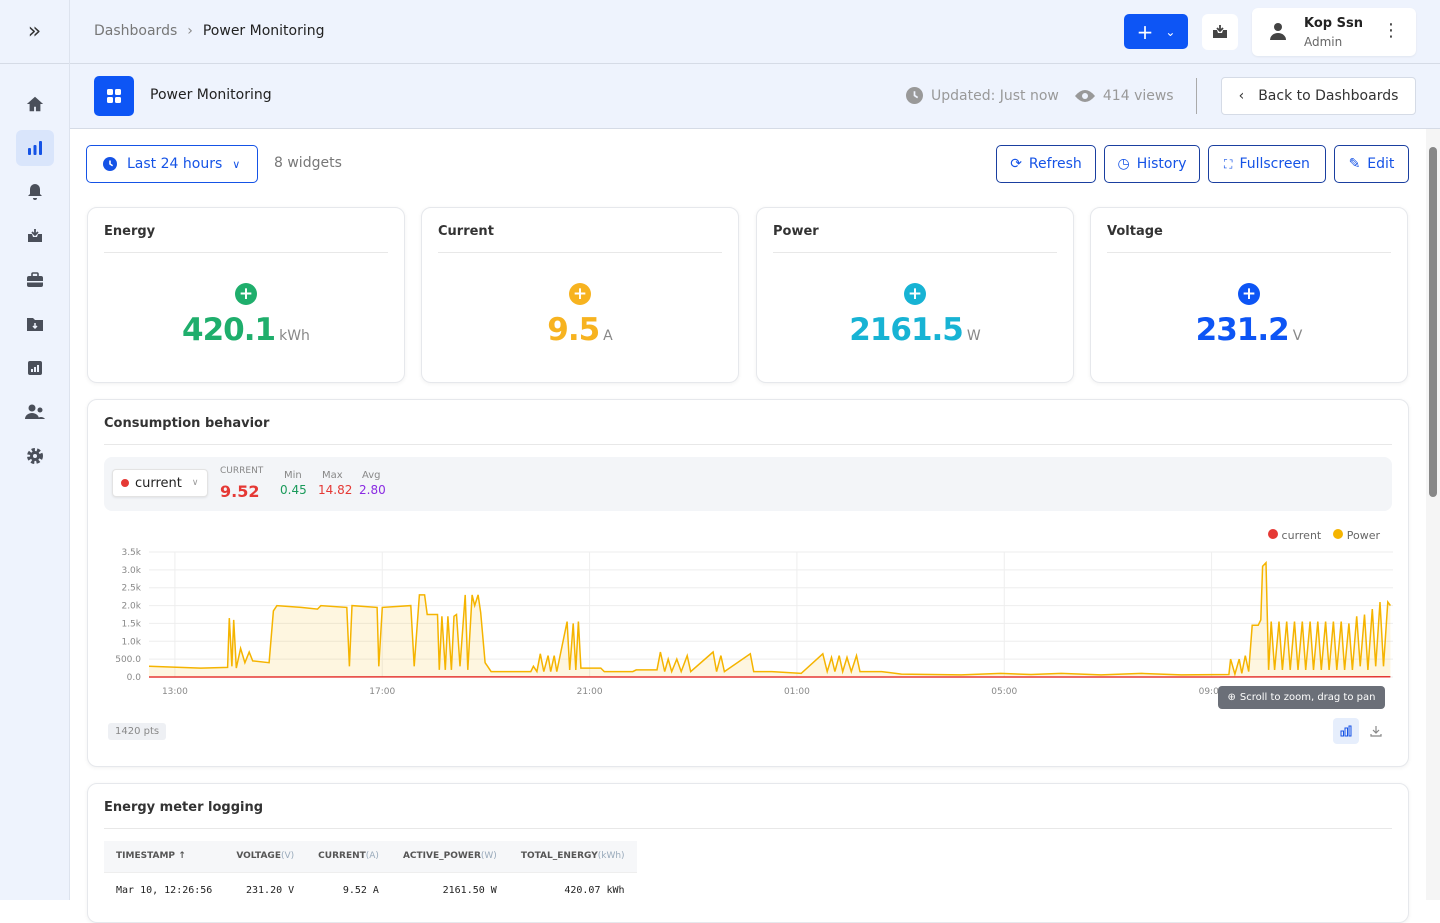  What do you see at coordinates (160, 483) in the screenshot?
I see `series-select: current∨` at bounding box center [160, 483].